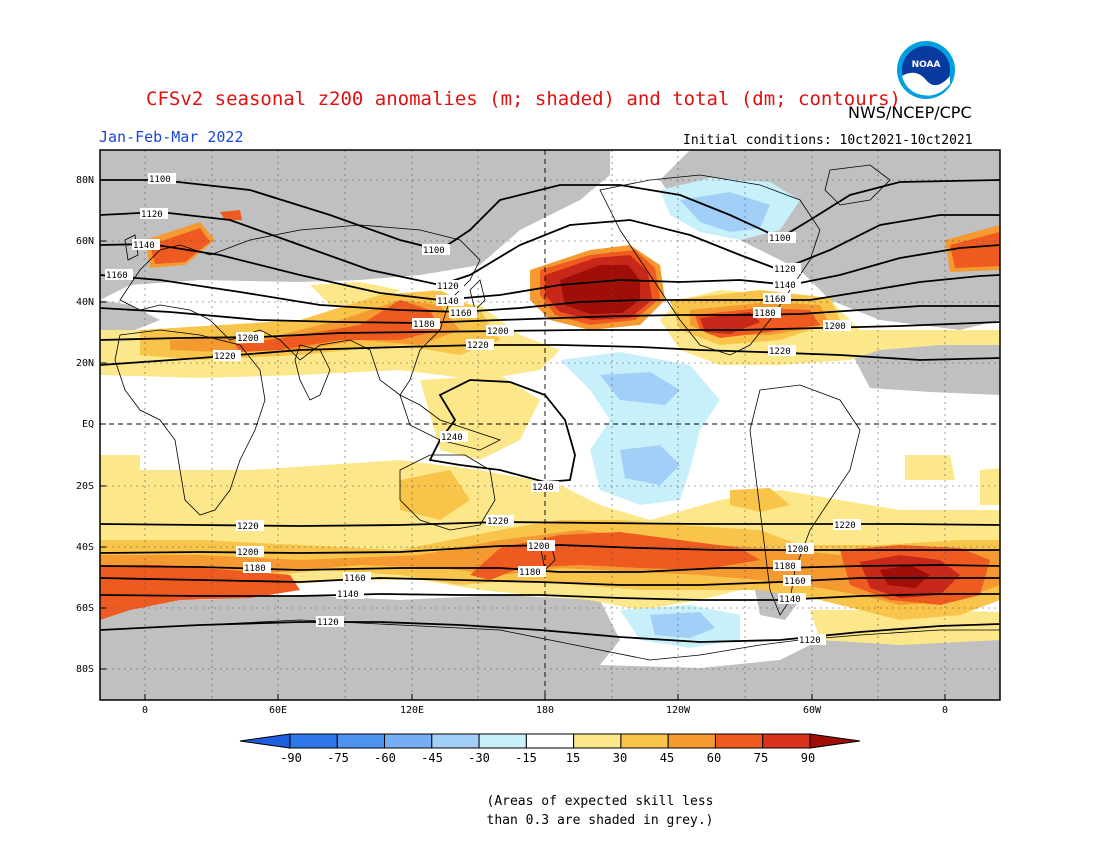 This screenshot has height=850, width=1100. Describe the element at coordinates (550, 597) in the screenshot. I see `contour-1140-south` at that location.